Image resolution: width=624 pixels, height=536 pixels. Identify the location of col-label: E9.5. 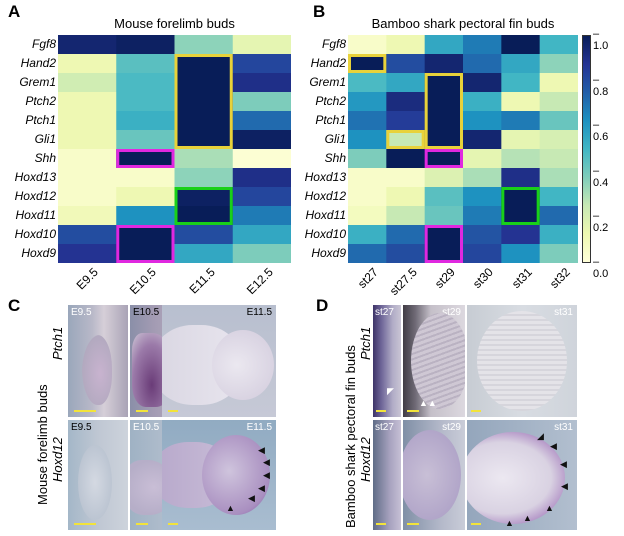
(87, 279).